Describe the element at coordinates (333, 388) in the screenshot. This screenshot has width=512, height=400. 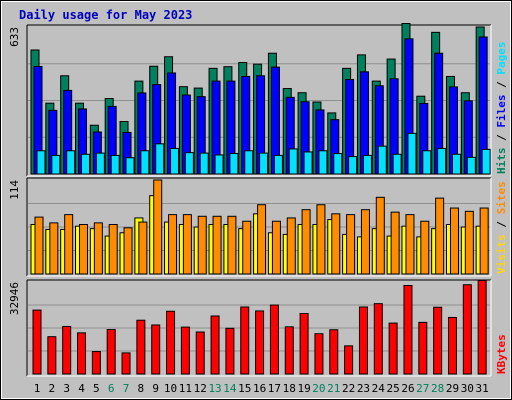
I see `x-tick-label: 21` at that location.